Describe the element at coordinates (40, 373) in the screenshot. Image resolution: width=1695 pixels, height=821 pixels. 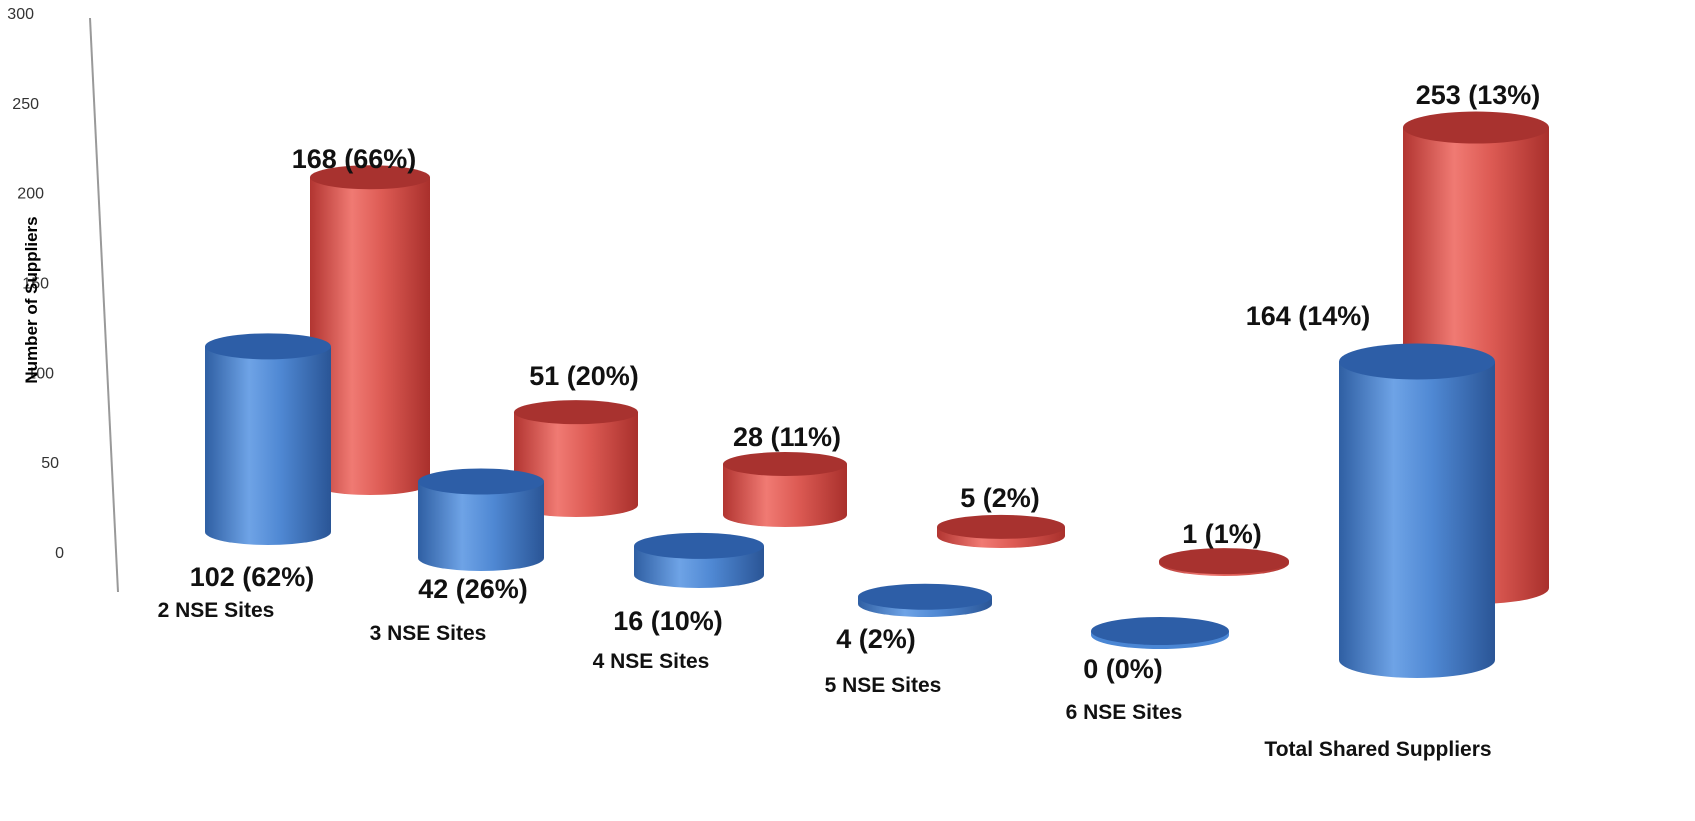
I see `y-tick-label: 100` at that location.